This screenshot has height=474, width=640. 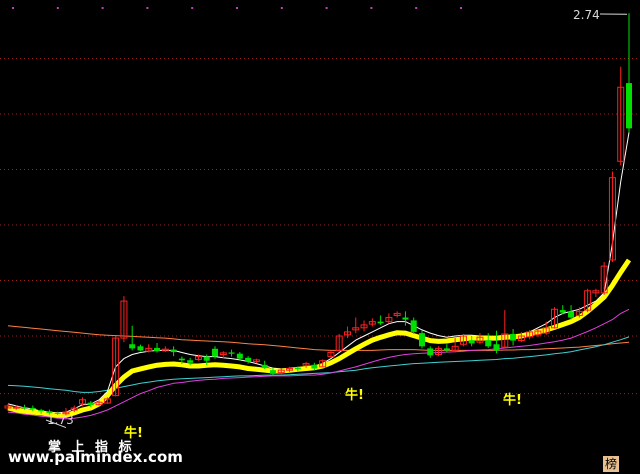 What do you see at coordinates (586, 15) in the screenshot?
I see `max-price-label: 2.74` at bounding box center [586, 15].